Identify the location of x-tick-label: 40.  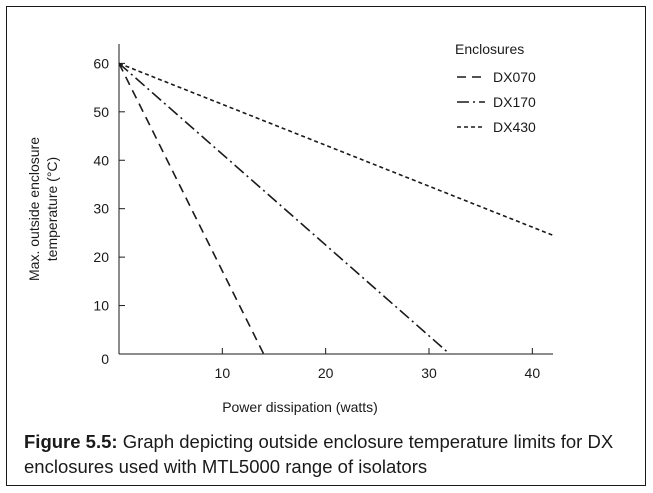
(533, 373).